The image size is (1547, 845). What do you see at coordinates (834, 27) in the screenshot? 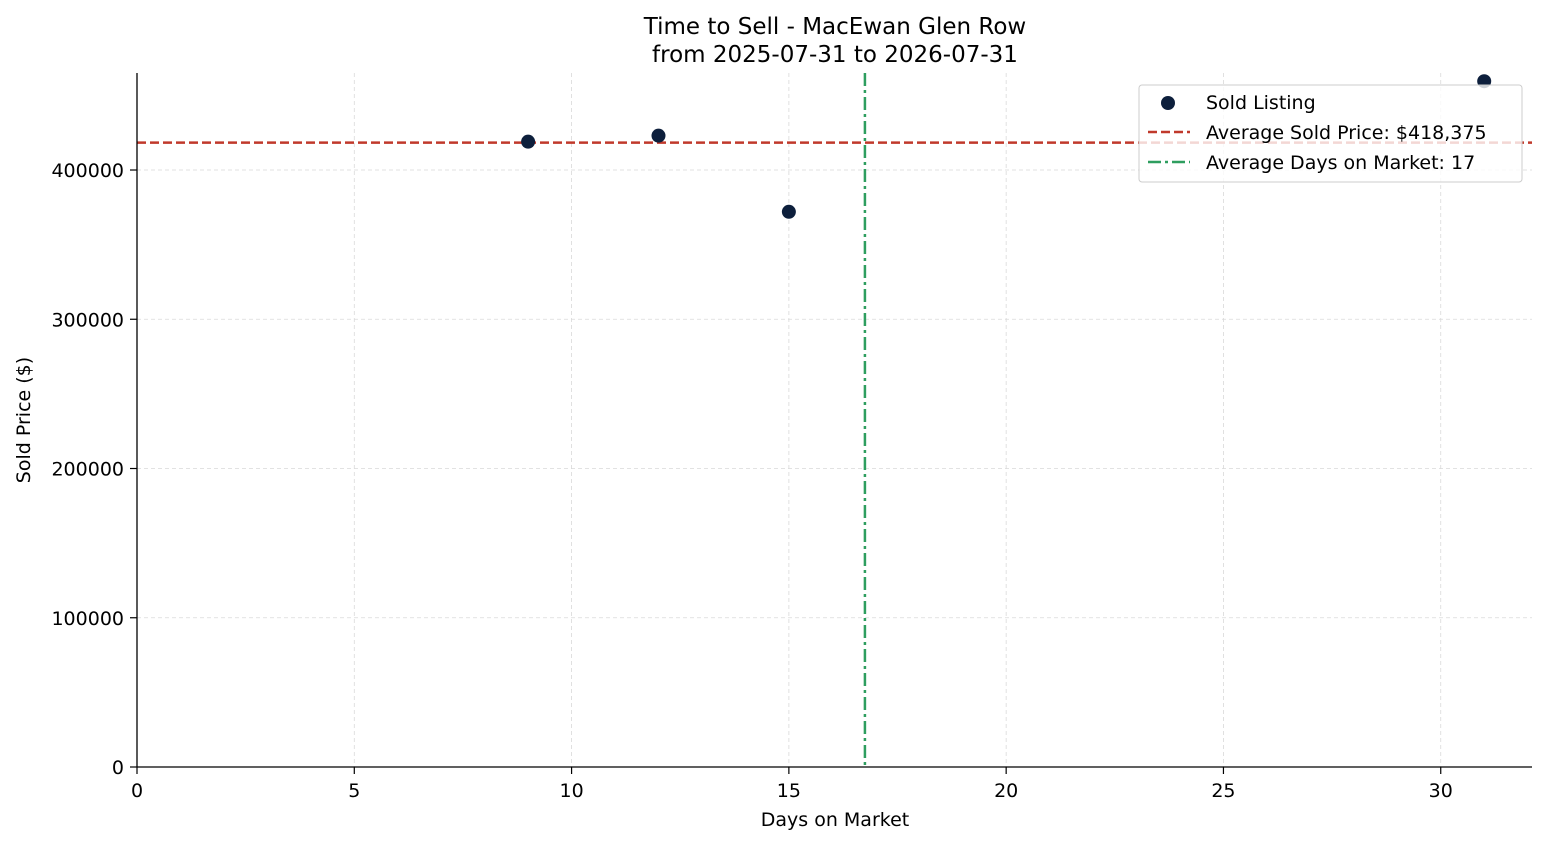
I see `chart-title: Time to Sell - MacEwan Glen Row` at bounding box center [834, 27].